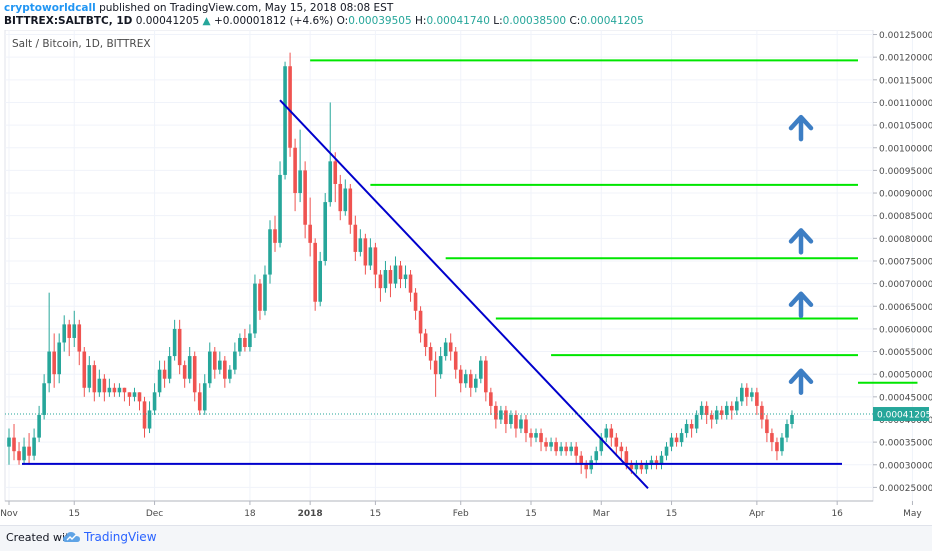 This screenshot has width=932, height=551. I want to click on y-tick-label: 0.00050000, so click(905, 376).